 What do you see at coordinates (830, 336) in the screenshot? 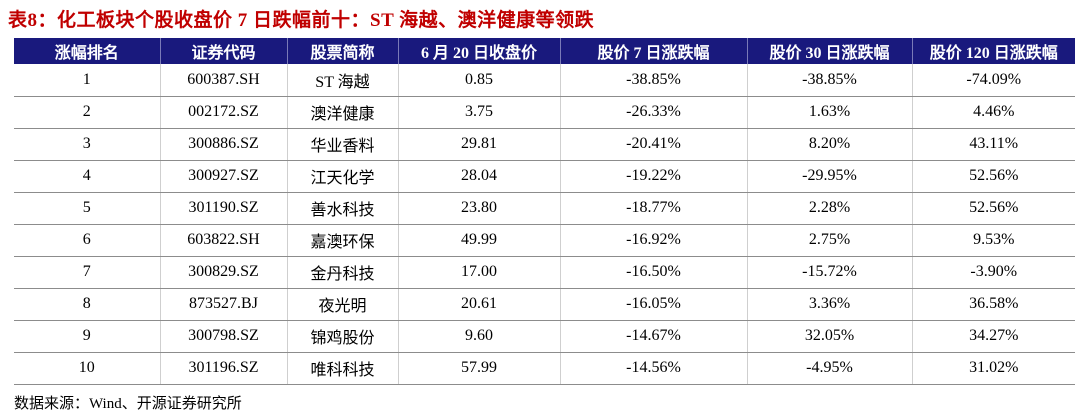
I see `table-cell: 32.05%` at bounding box center [830, 336].